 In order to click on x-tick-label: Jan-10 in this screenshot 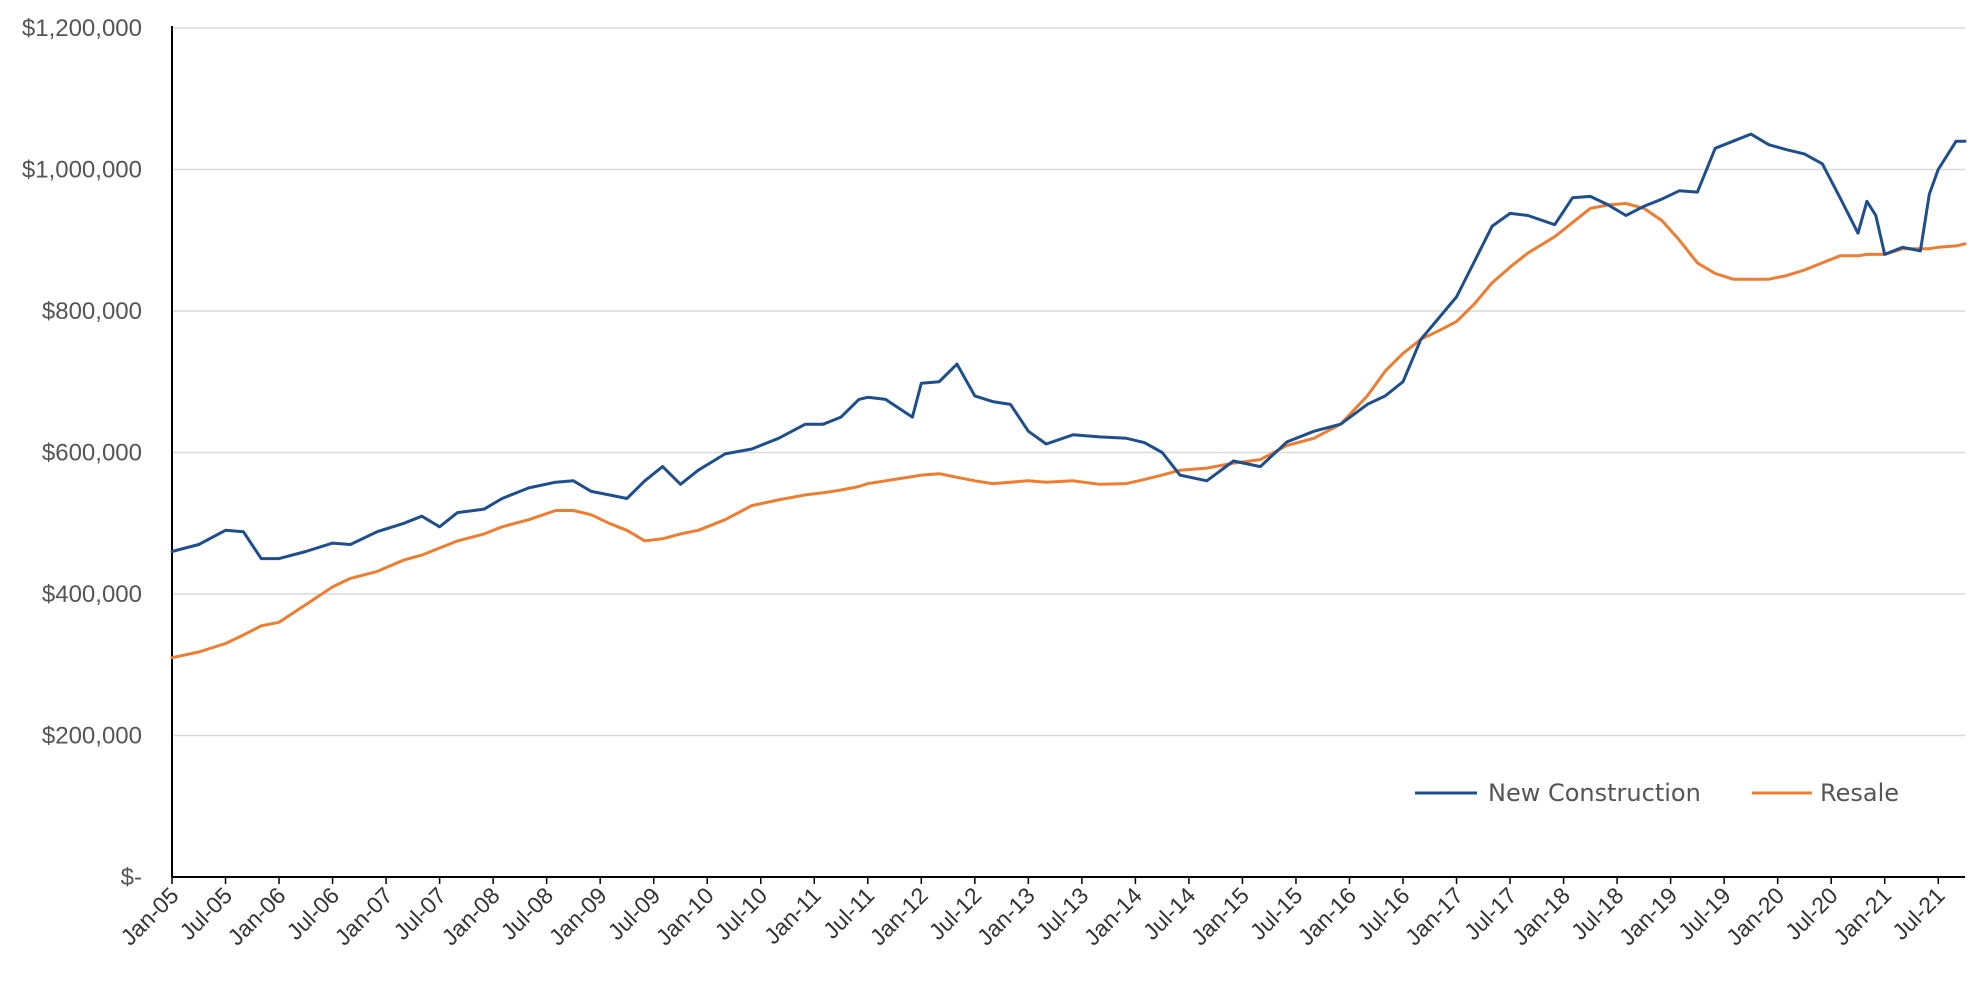, I will do `click(685, 916)`.